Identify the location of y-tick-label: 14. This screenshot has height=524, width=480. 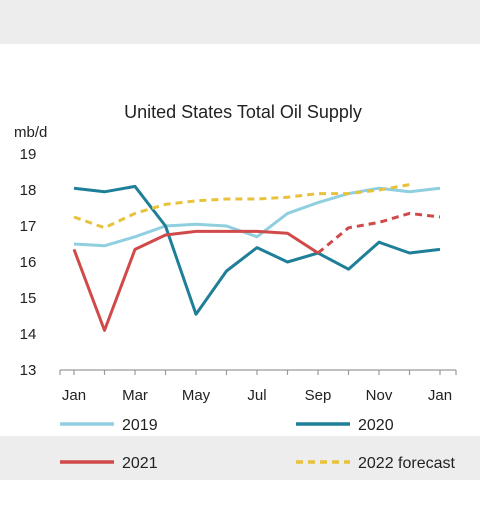
(28, 334).